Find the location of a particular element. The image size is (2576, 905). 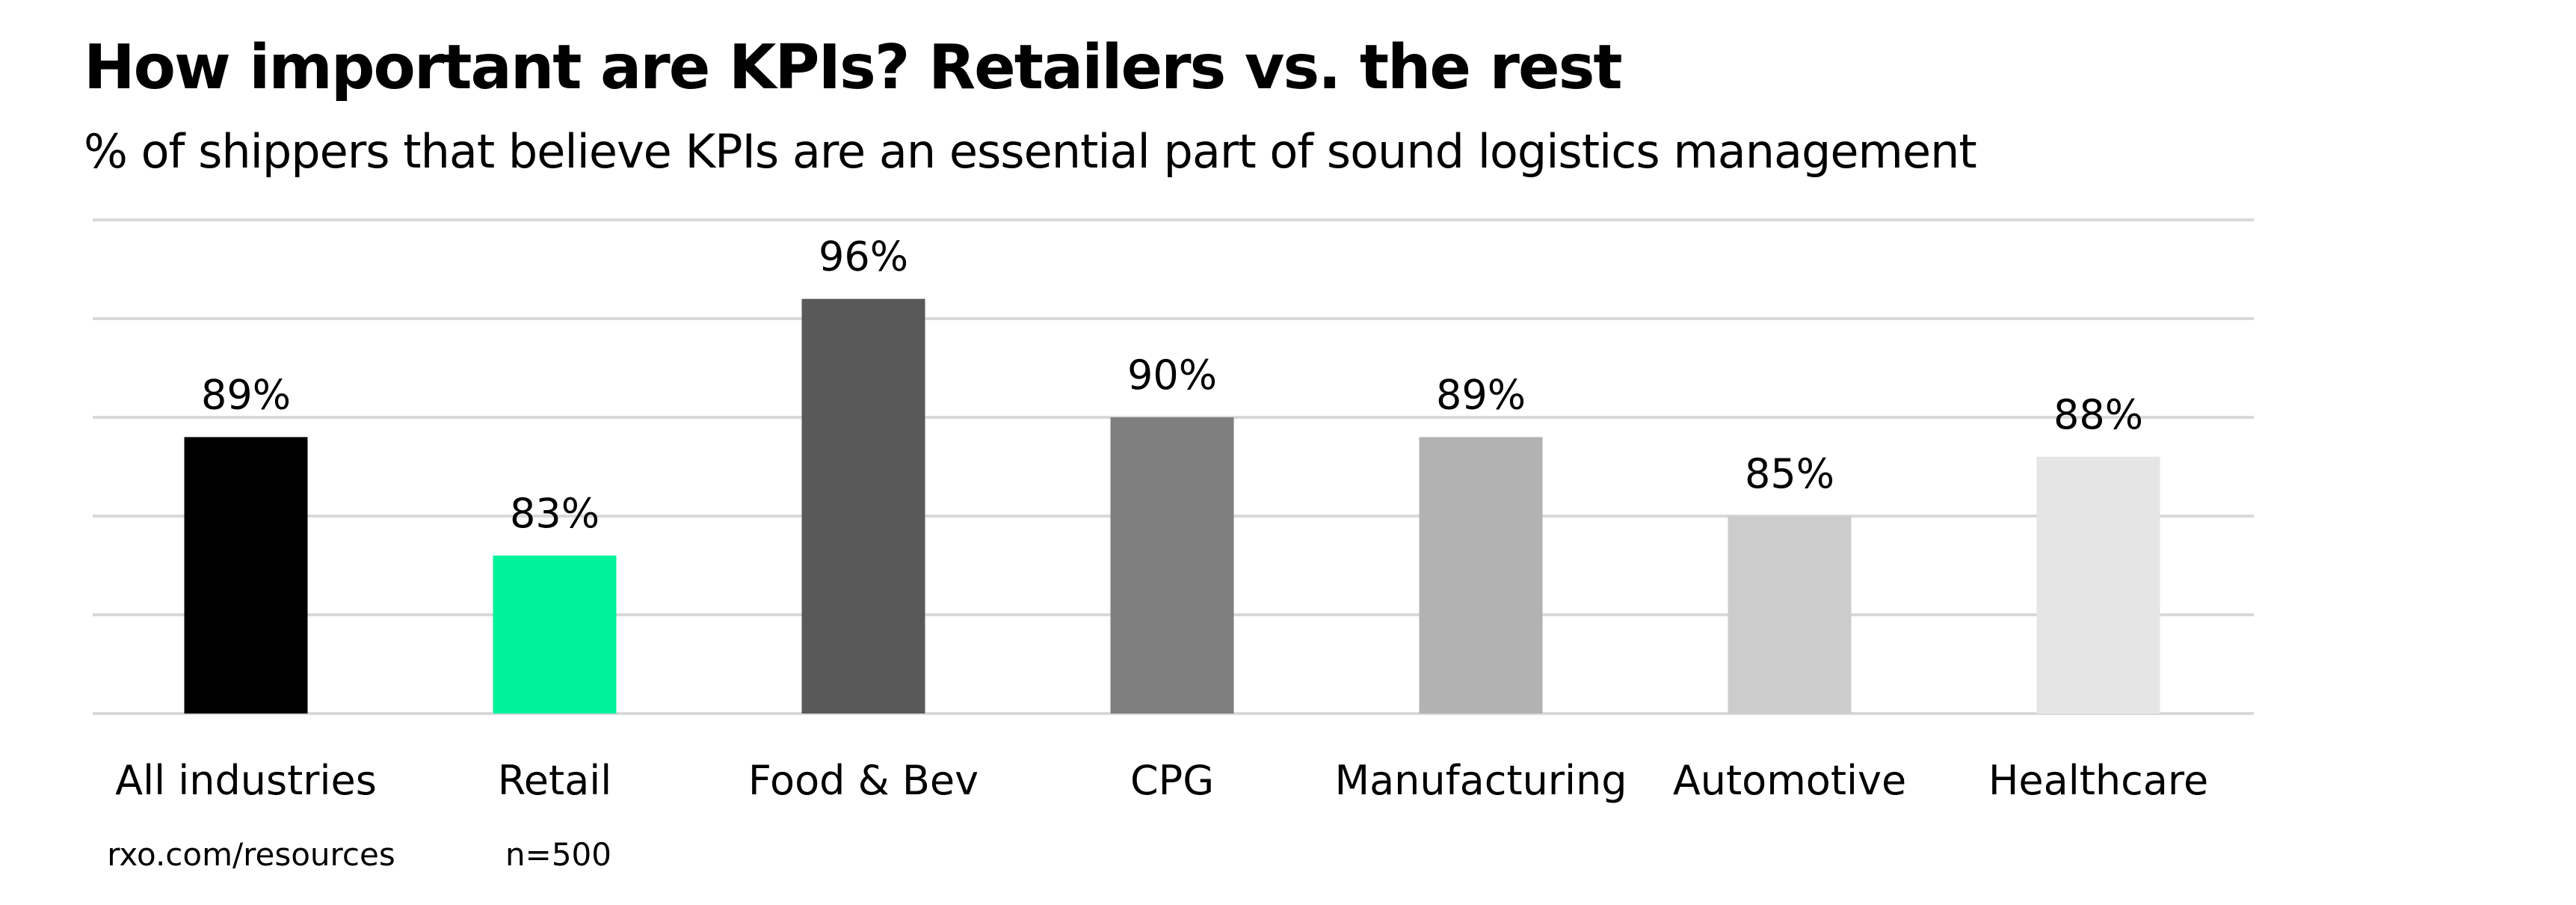

category-label: Healthcare is located at coordinates (2098, 780).